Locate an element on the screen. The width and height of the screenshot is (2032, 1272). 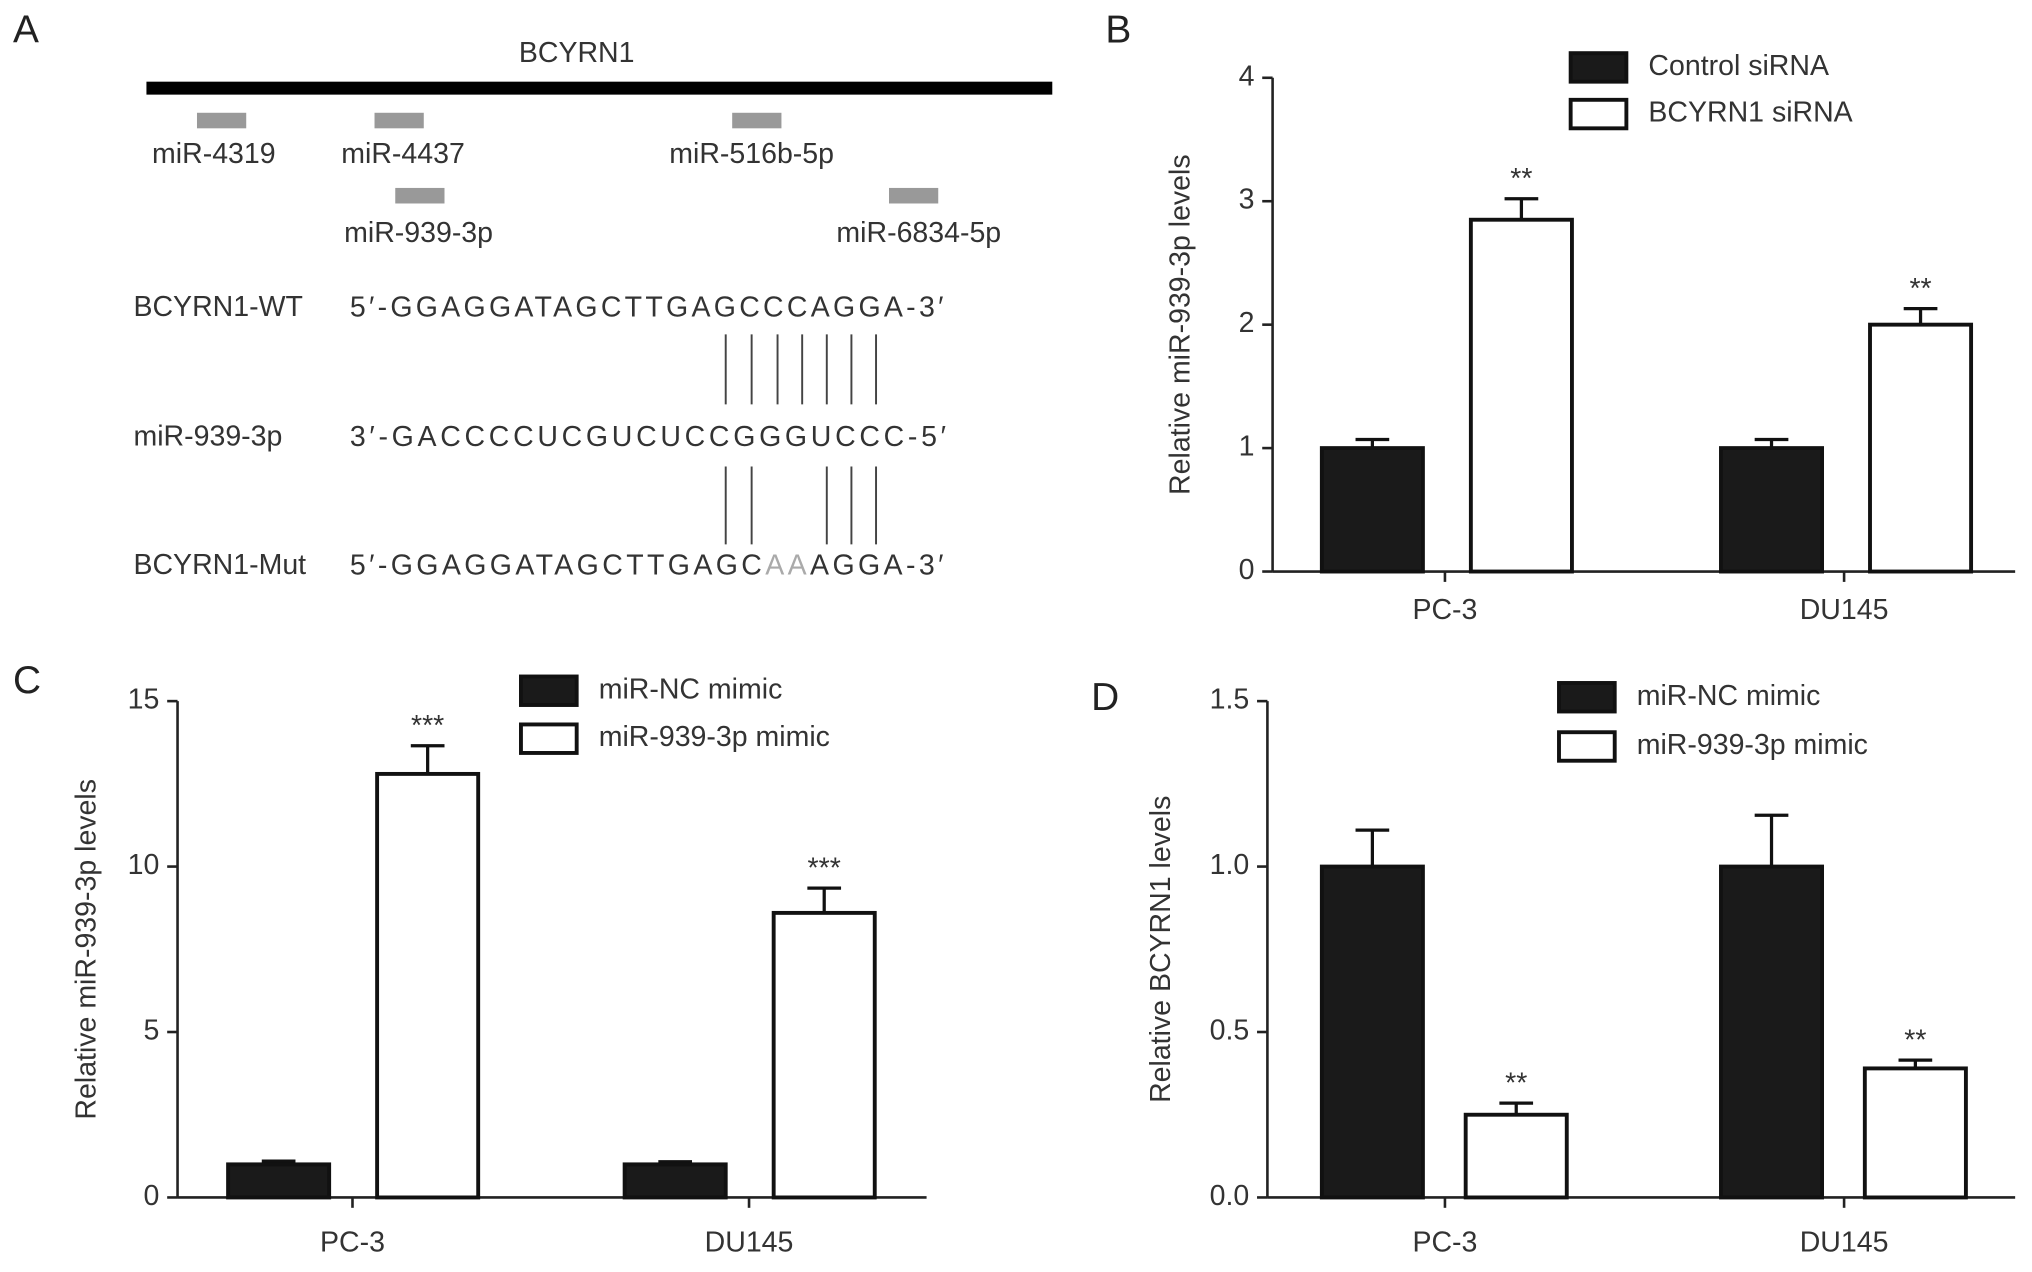
y-tick-label: 1 is located at coordinates (1247, 447).